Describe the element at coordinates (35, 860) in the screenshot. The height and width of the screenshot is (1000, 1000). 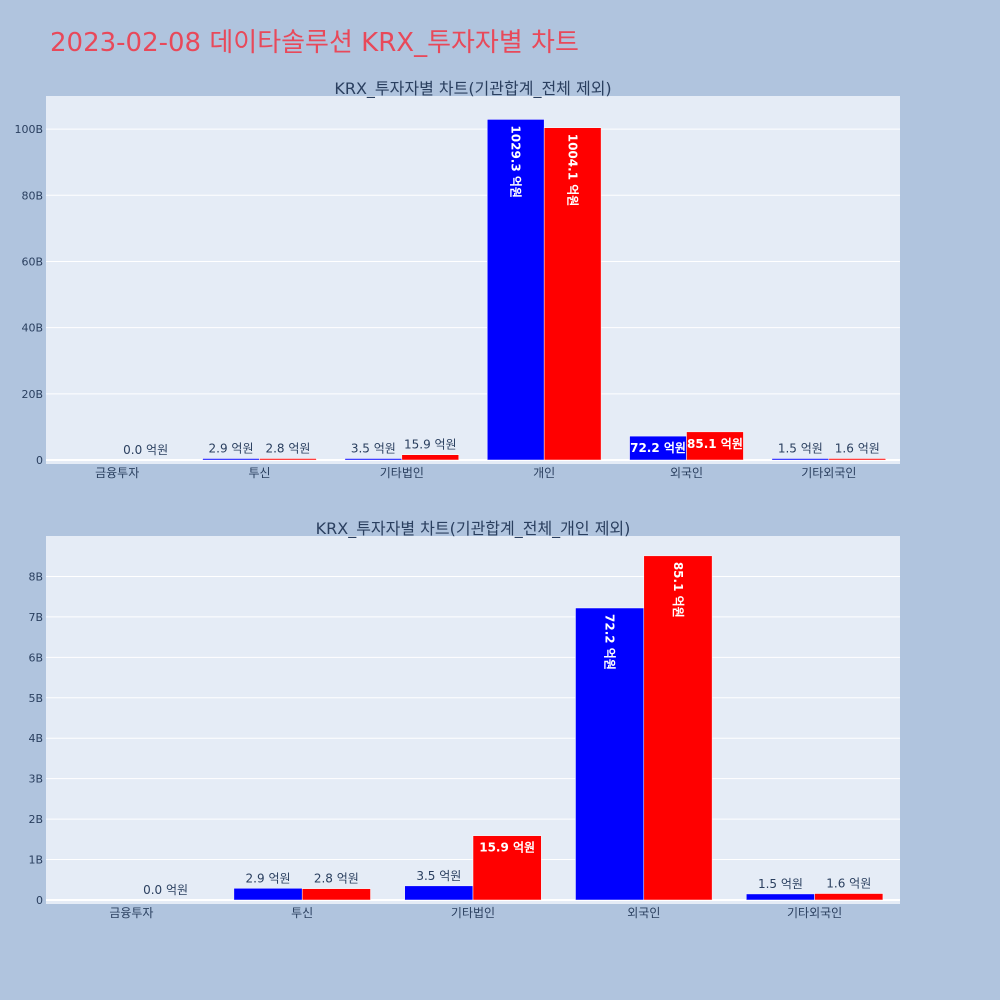
I see `y-tick-label: 1B` at that location.